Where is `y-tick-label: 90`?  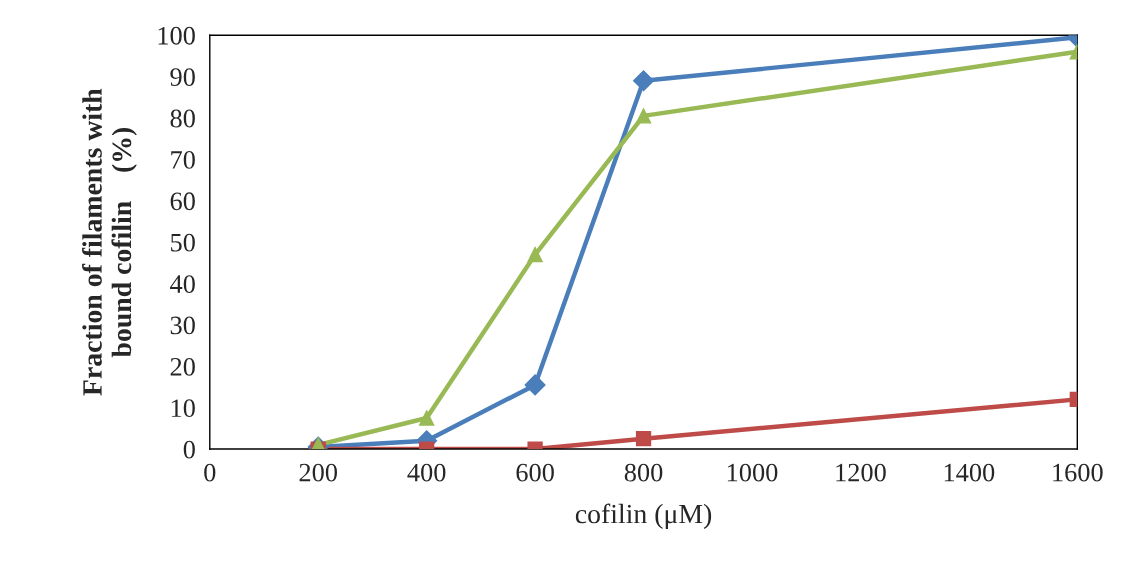
y-tick-label: 90 is located at coordinates (182, 77).